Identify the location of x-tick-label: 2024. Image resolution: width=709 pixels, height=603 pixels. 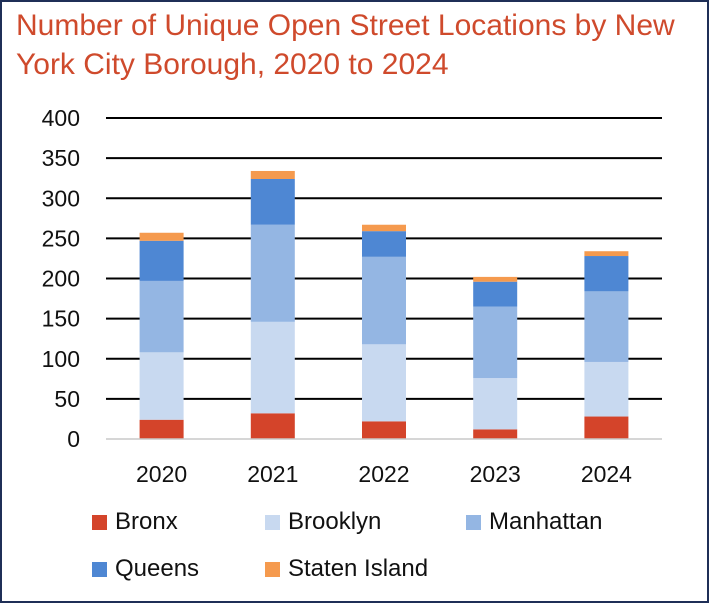
(606, 474).